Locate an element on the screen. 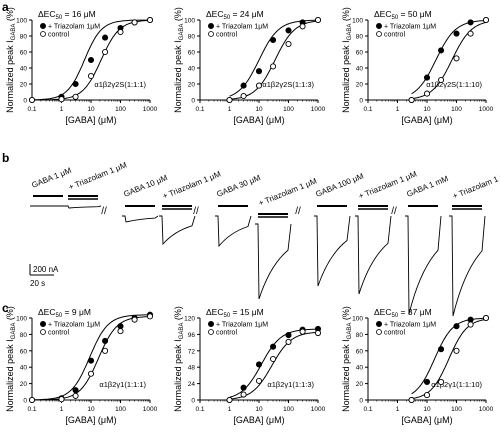 This screenshot has height=435, width=500. subunit-ratio-label: α1β2γ2S(1:1:10) is located at coordinates (454, 84).